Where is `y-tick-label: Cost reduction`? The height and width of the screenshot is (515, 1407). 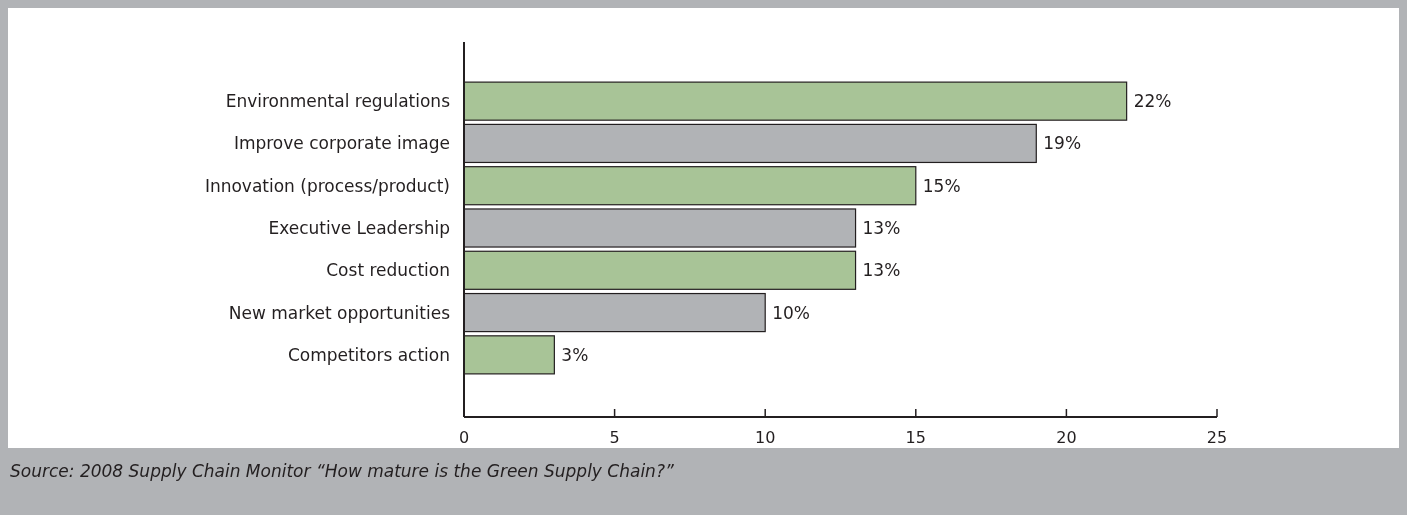
y-tick-label: Cost reduction is located at coordinates (388, 270).